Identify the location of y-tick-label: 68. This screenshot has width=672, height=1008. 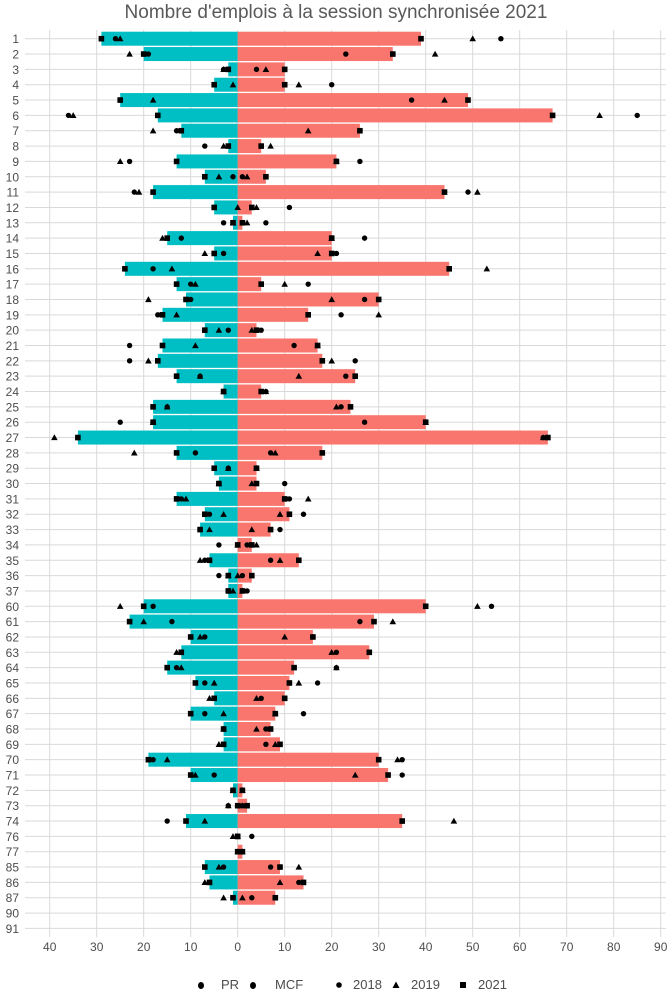
(13, 730).